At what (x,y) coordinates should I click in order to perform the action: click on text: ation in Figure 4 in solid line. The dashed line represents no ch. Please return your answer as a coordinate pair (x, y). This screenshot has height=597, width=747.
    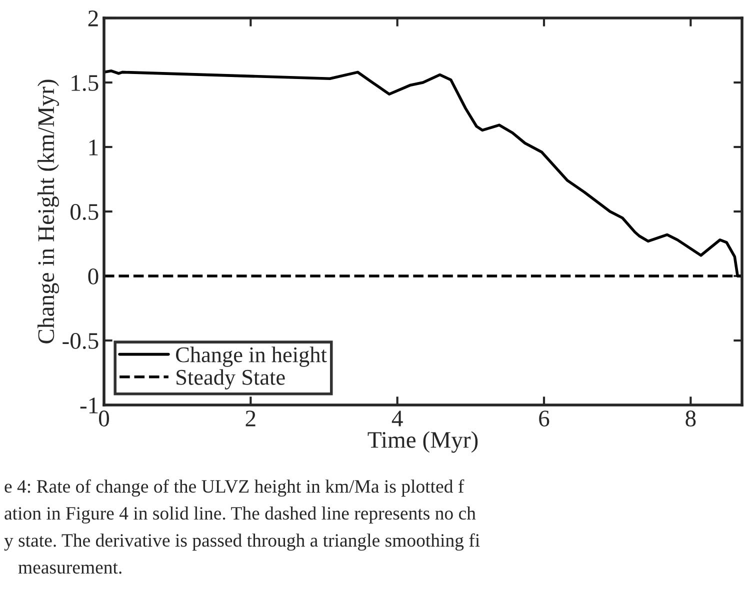
    Looking at the image, I should click on (240, 515).